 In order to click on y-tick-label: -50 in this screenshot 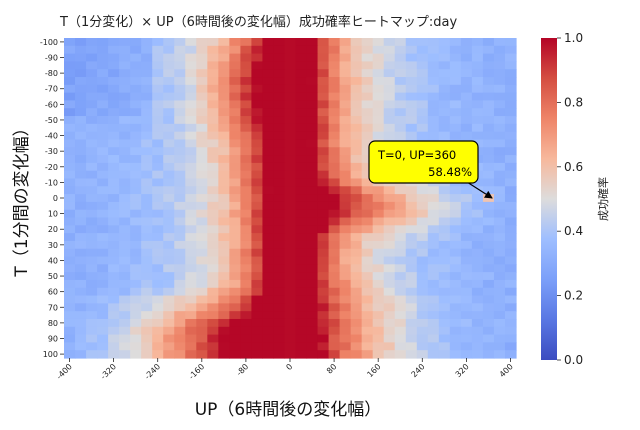, I will do `click(51, 120)`.